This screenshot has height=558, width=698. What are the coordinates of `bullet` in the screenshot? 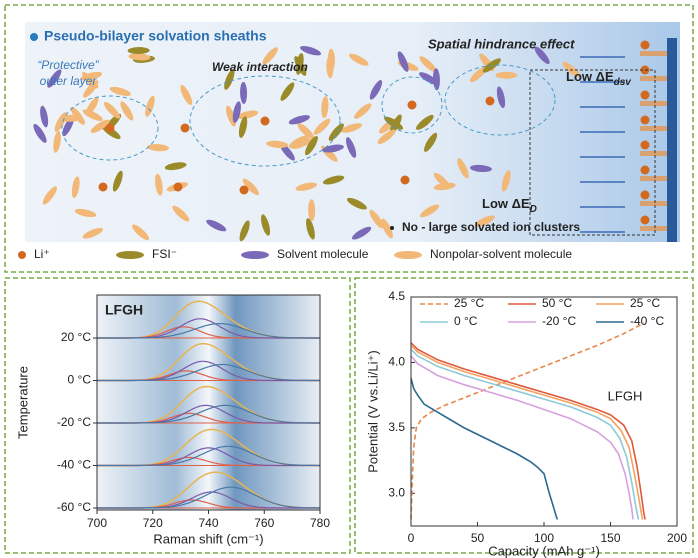 It's located at (392, 228).